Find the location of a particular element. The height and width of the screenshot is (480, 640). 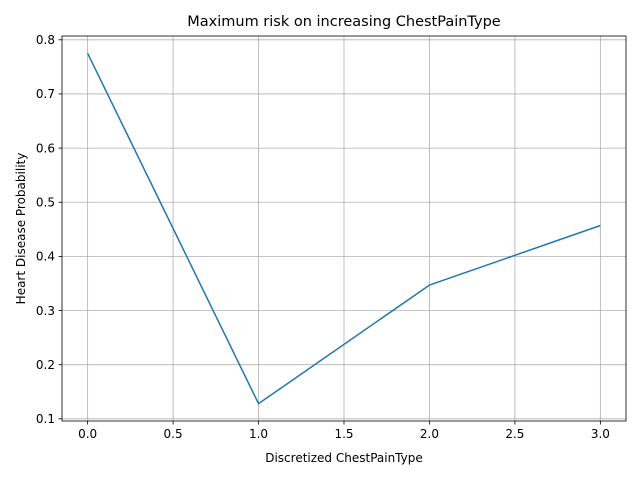

y-tick-label: 0.3 is located at coordinates (45, 311).